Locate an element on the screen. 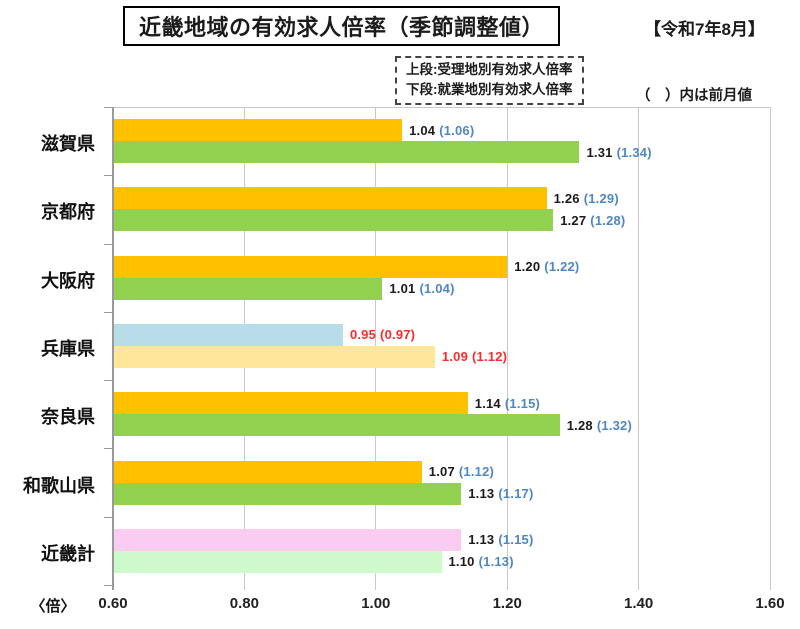  bar-line: 1.07 (1.12) is located at coordinates (441, 471).